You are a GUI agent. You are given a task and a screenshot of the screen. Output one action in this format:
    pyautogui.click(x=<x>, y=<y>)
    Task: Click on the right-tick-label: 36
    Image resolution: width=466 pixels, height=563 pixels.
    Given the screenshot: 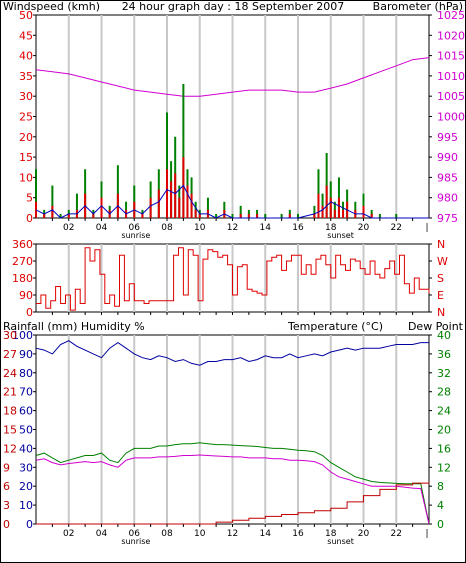 What is the action you would take?
    pyautogui.click(x=444, y=354)
    